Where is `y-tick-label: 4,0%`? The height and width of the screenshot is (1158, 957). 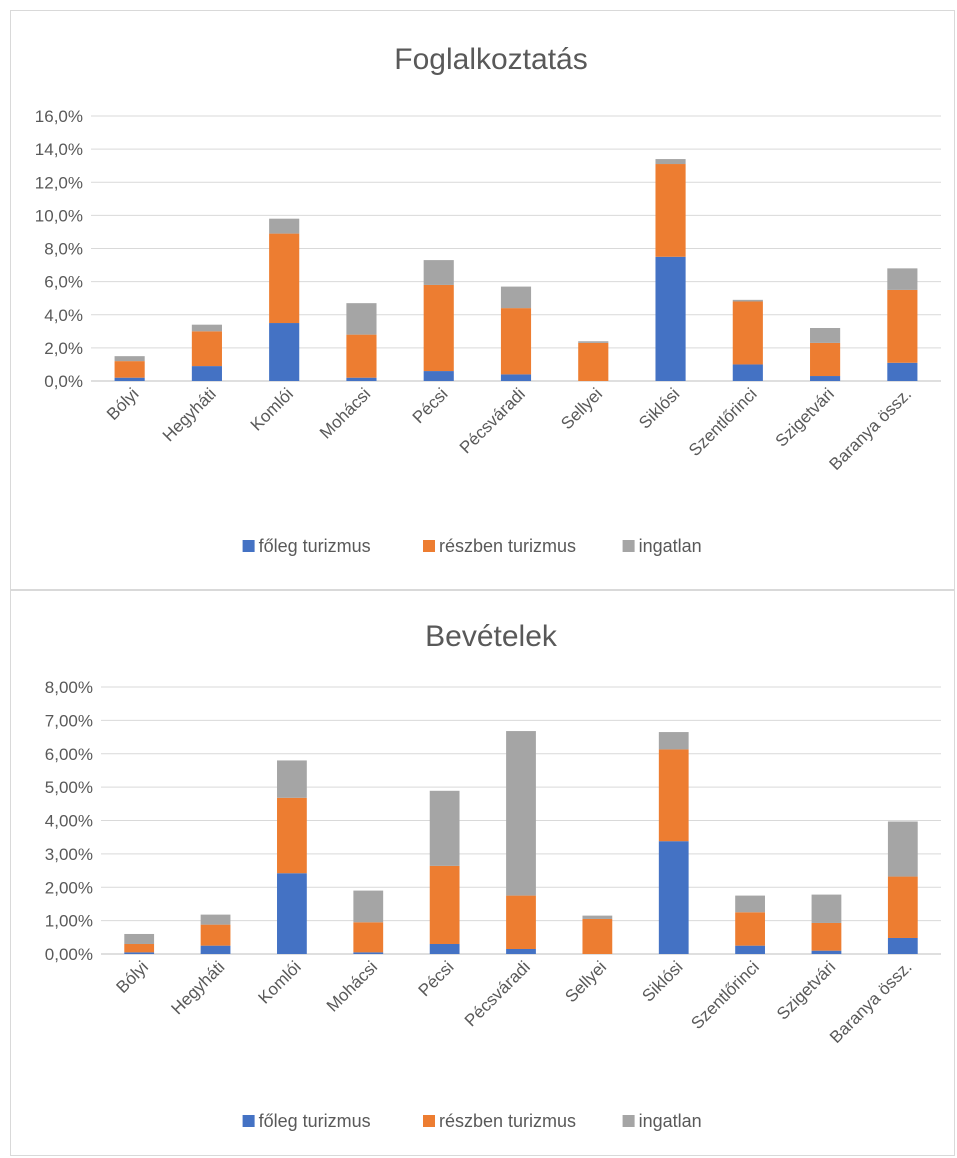 y-tick-label: 4,0% is located at coordinates (63, 315).